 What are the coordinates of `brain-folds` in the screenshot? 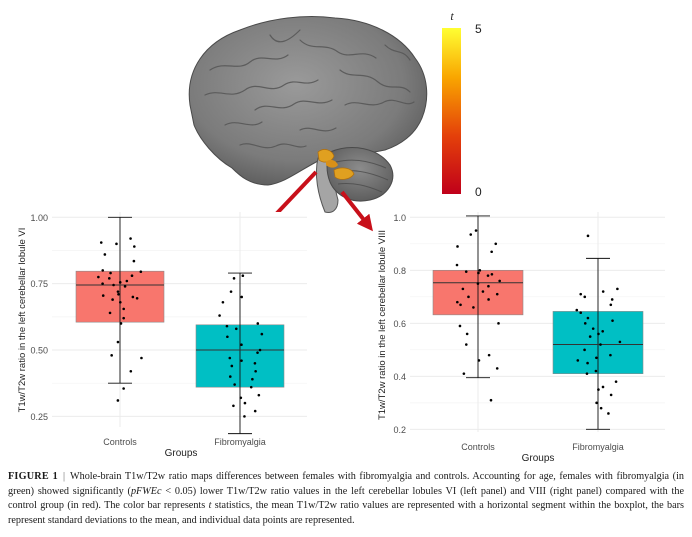 It's located at (309, 89).